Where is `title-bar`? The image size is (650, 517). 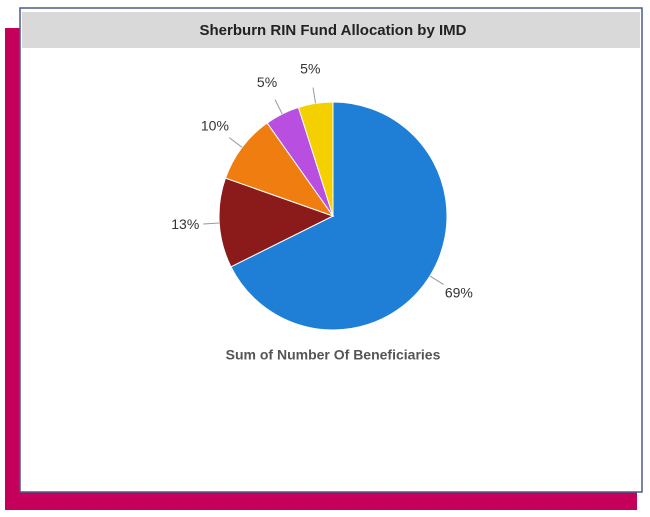
title-bar is located at coordinates (331, 30).